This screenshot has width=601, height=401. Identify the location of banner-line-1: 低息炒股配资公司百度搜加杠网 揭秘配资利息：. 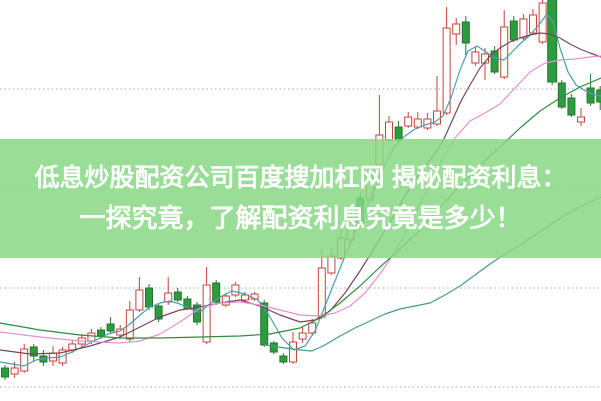
(300, 178).